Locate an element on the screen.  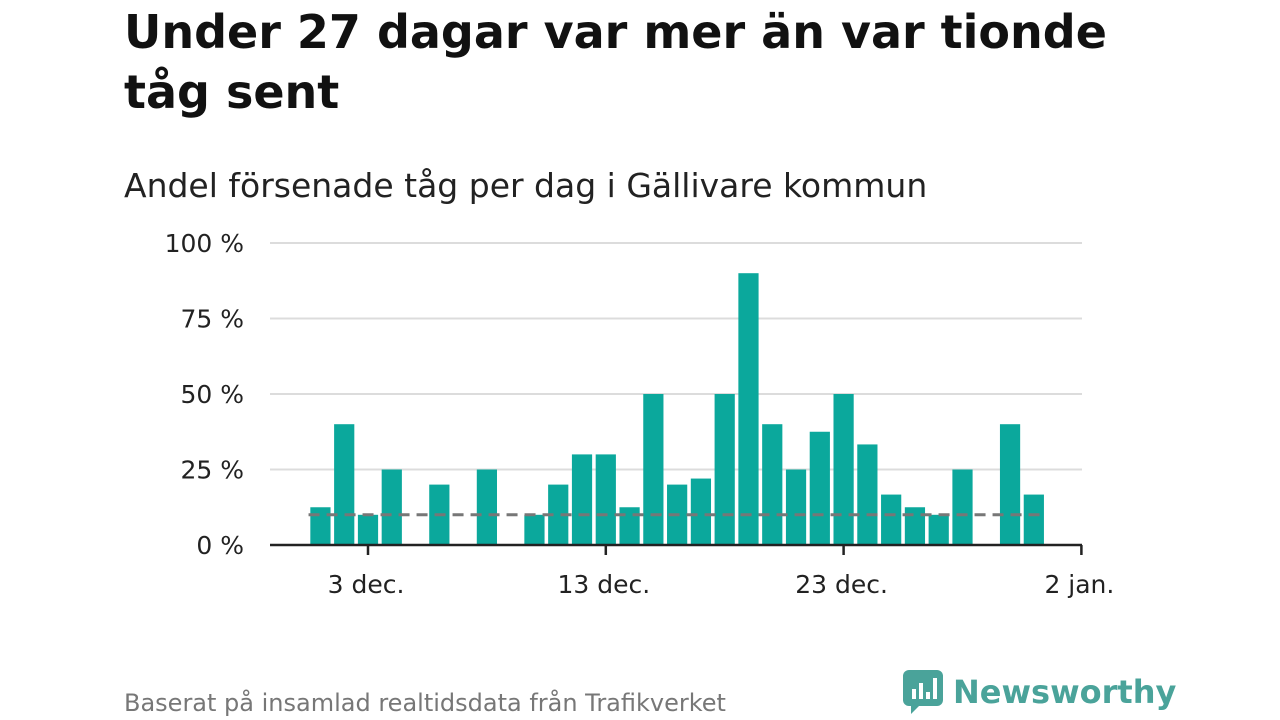
x-axis is located at coordinates (676, 549).